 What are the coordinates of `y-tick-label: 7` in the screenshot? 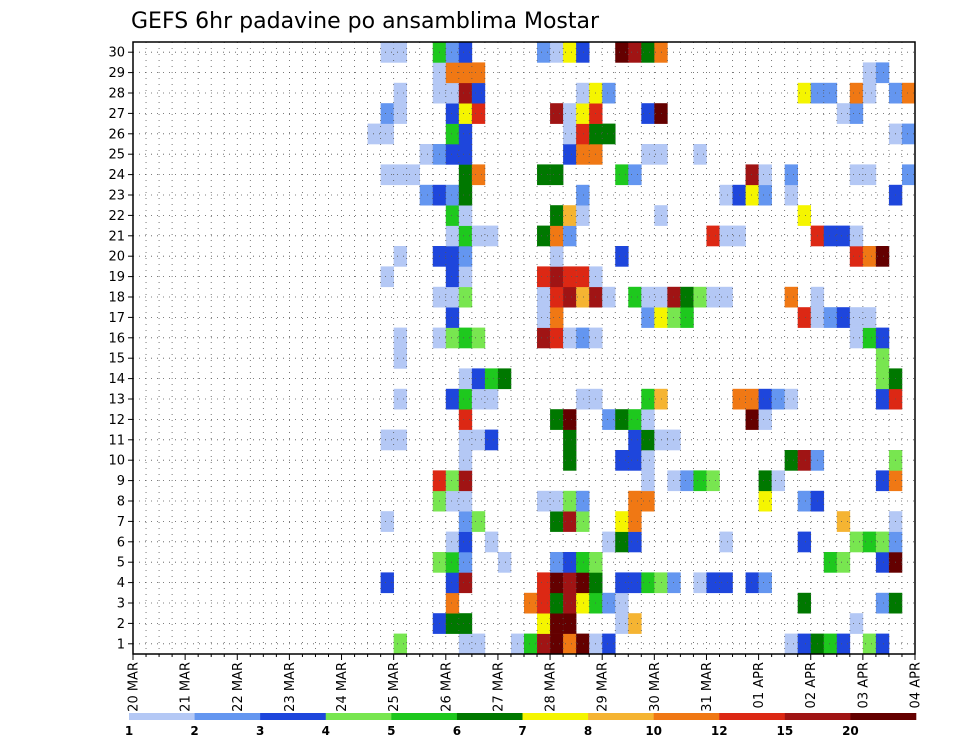 It's located at (121, 522).